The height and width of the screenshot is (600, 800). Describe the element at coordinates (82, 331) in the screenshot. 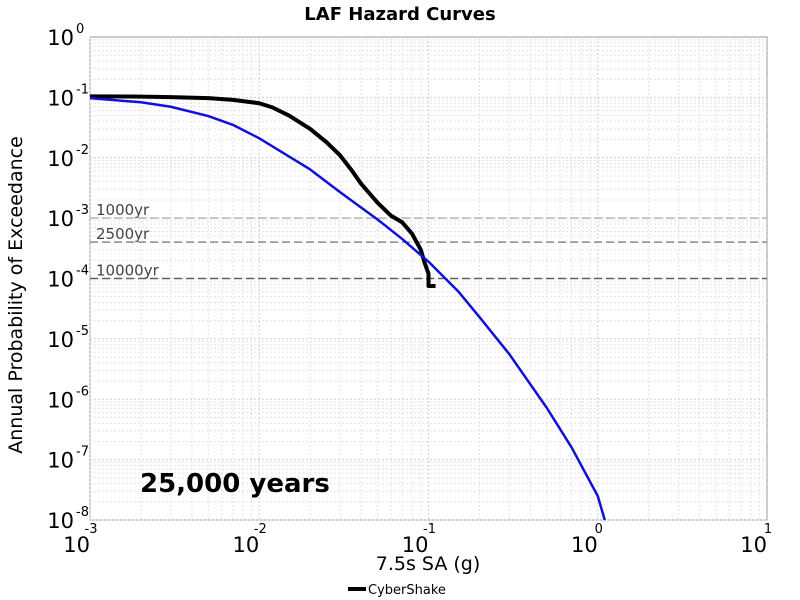

I see `y-tick-exponent: -5` at that location.